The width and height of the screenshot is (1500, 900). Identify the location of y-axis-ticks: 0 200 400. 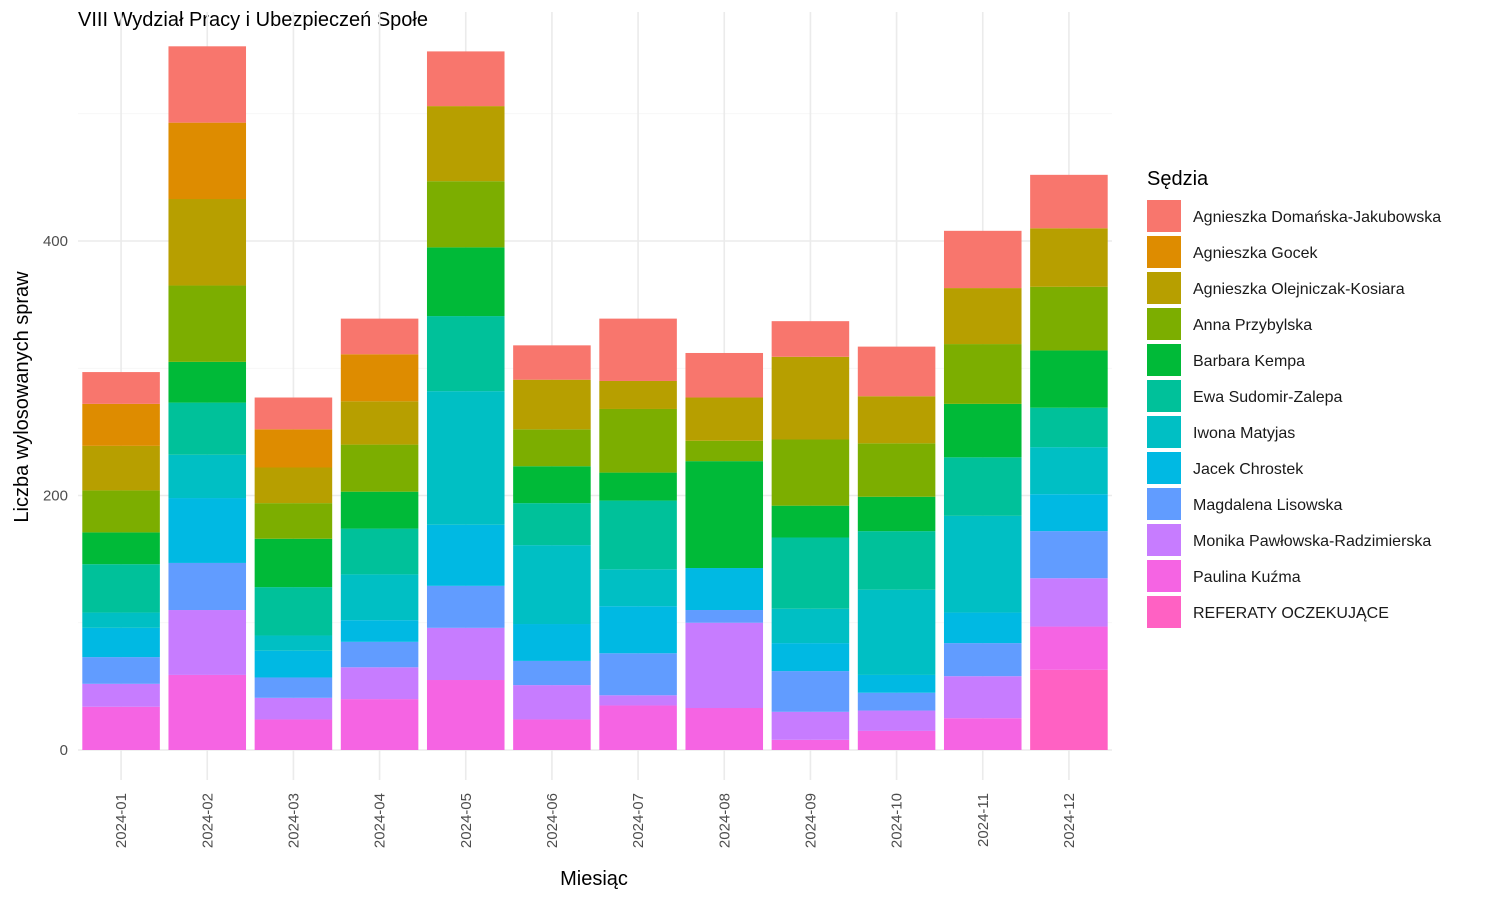
(55, 496).